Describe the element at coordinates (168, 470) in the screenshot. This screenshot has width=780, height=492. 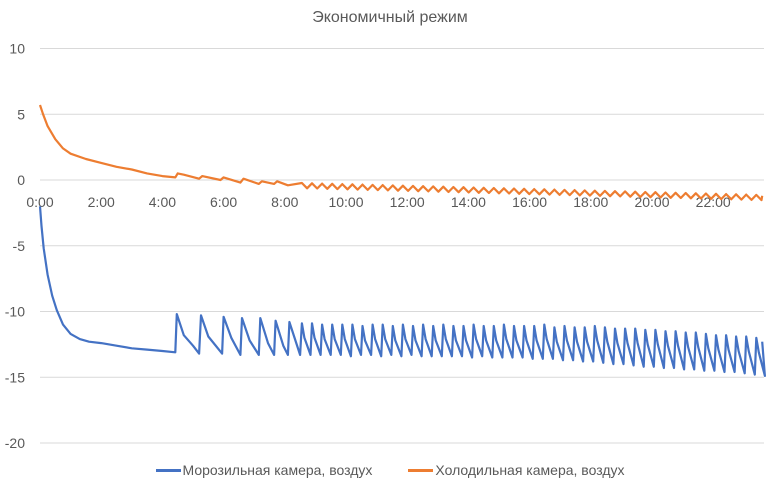
I see `legend-swatch-freezer` at that location.